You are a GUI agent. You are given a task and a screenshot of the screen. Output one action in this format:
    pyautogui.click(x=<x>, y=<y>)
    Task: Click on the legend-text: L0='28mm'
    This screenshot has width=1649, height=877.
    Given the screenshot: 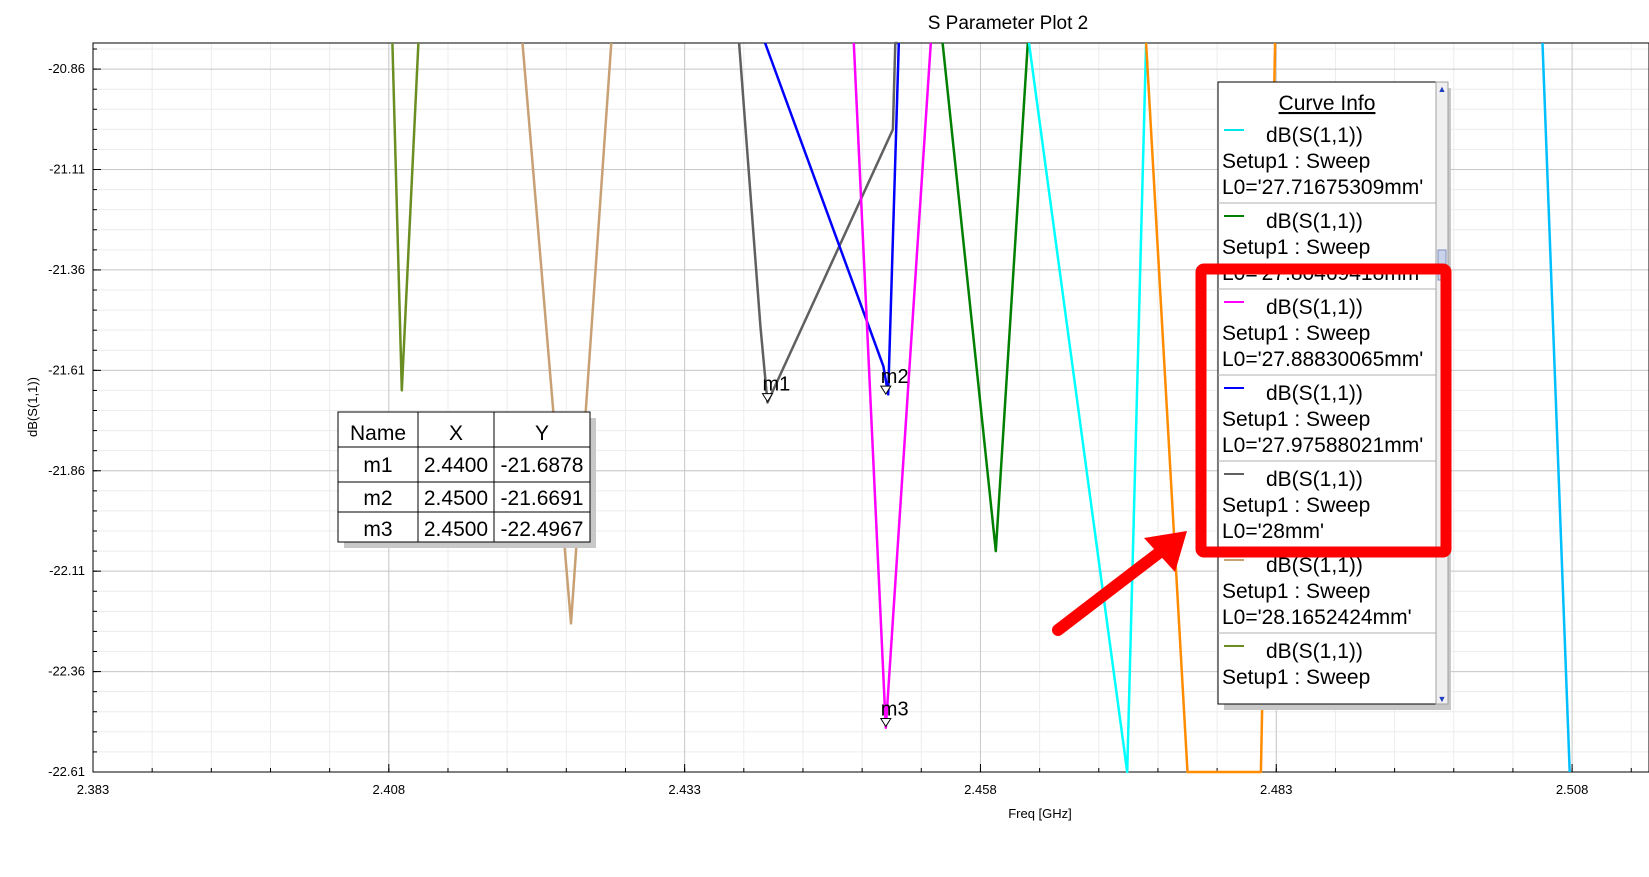 What is the action you would take?
    pyautogui.click(x=1273, y=531)
    